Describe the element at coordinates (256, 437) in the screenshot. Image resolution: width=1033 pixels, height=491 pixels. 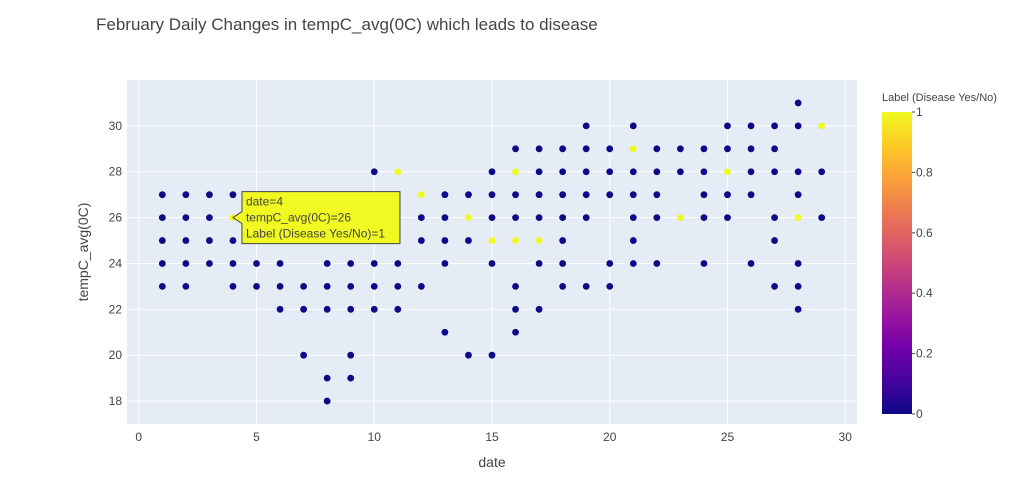
I see `x-tick-label: 5` at that location.